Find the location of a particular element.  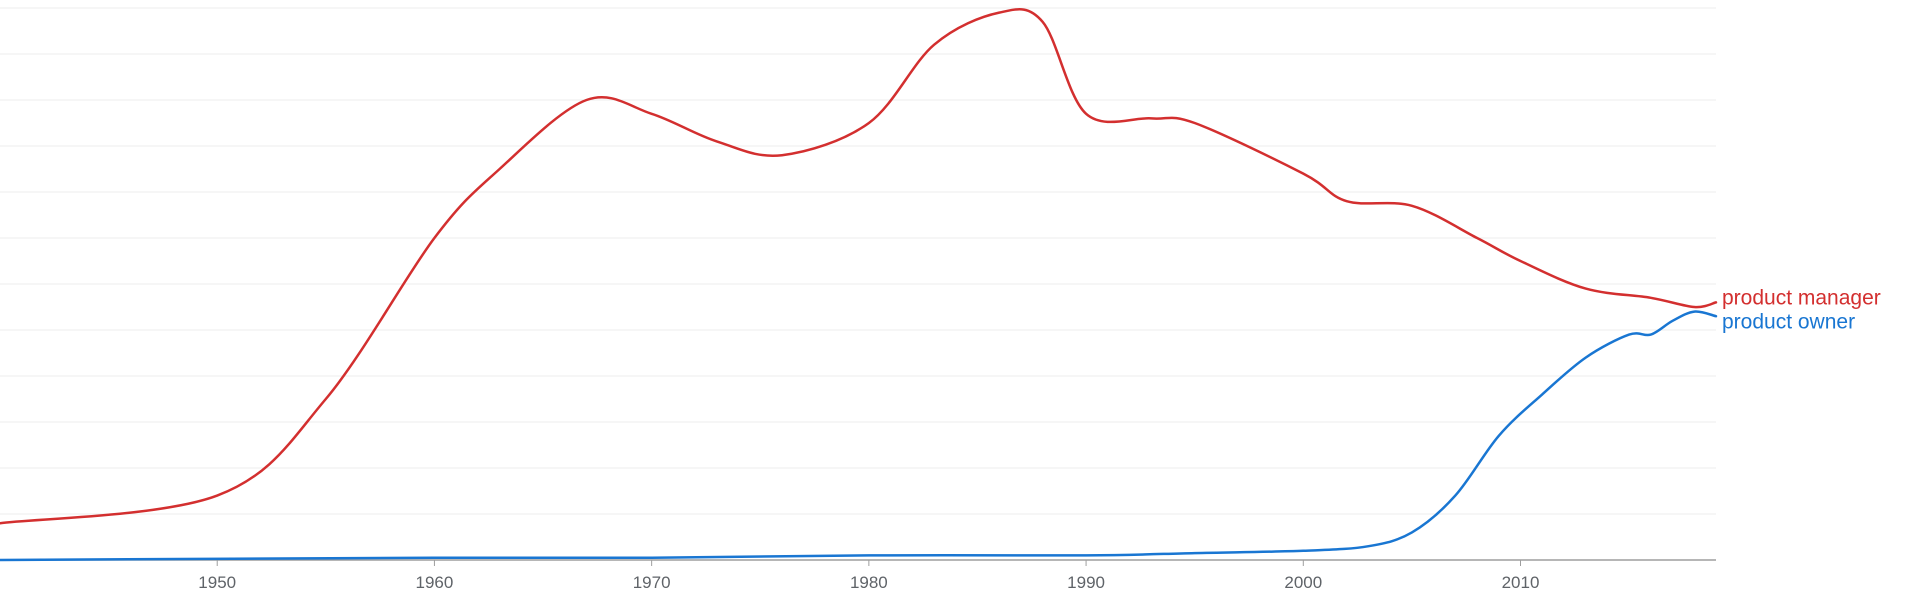

x-tick-label: 1980 is located at coordinates (869, 582).